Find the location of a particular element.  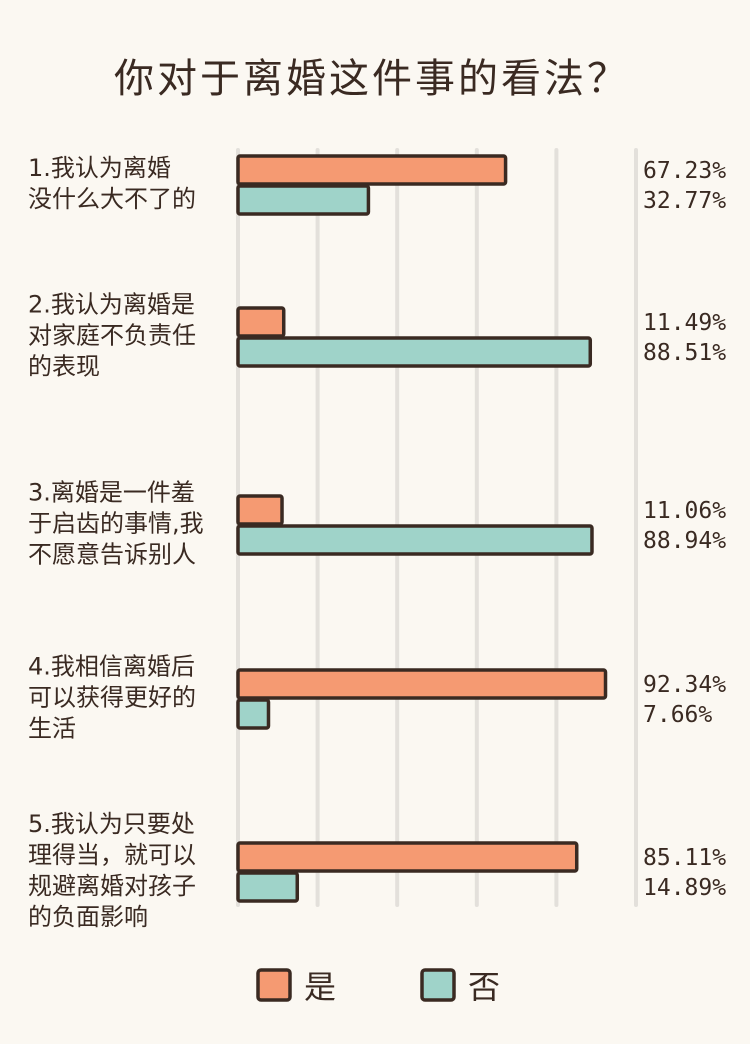

category-label-line: 不愿意告诉别人 is located at coordinates (112, 555).